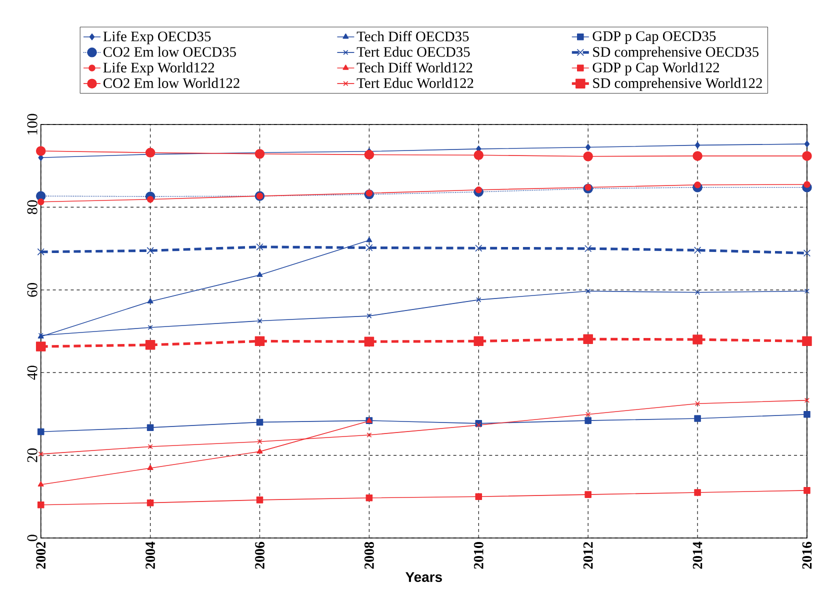 This screenshot has width=815, height=611. I want to click on x-axis-title: Years, so click(424, 577).